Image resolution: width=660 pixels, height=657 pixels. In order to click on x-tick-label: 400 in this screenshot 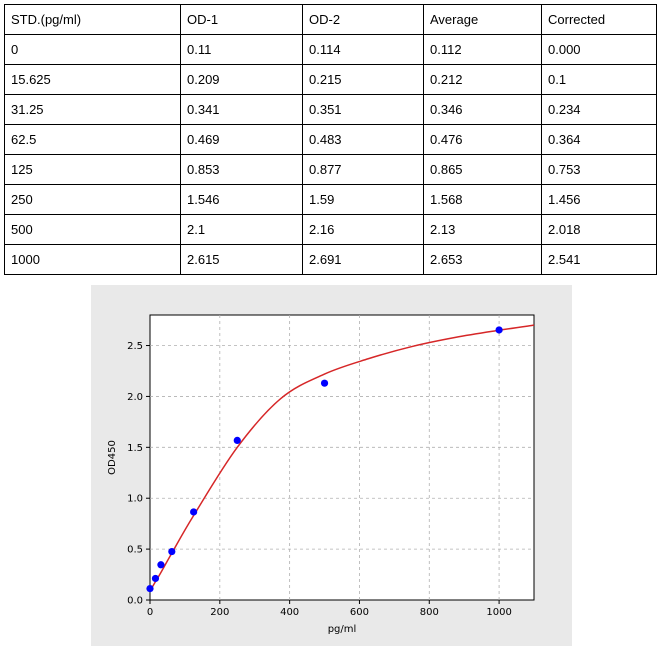, I will do `click(289, 612)`.